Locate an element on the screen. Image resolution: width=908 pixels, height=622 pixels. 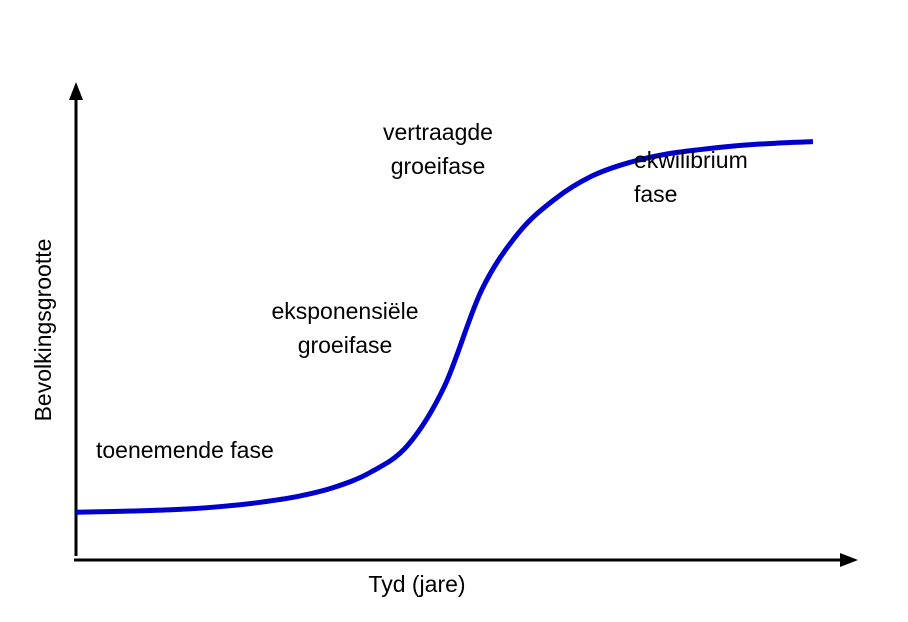
phase-label-ekwilibrium-line1: ekwilibrium is located at coordinates (691, 160).